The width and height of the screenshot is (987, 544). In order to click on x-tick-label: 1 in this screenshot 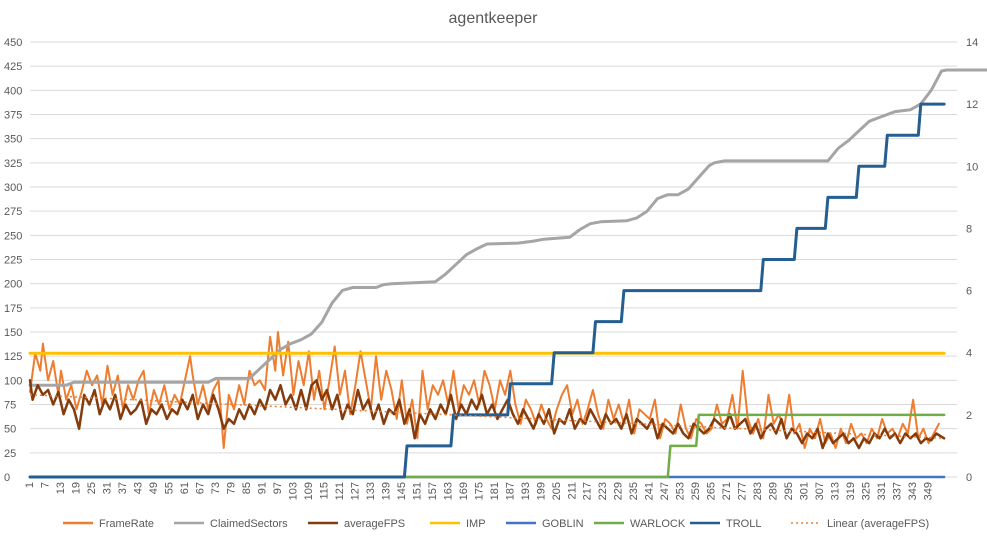, I will do `click(30, 485)`.